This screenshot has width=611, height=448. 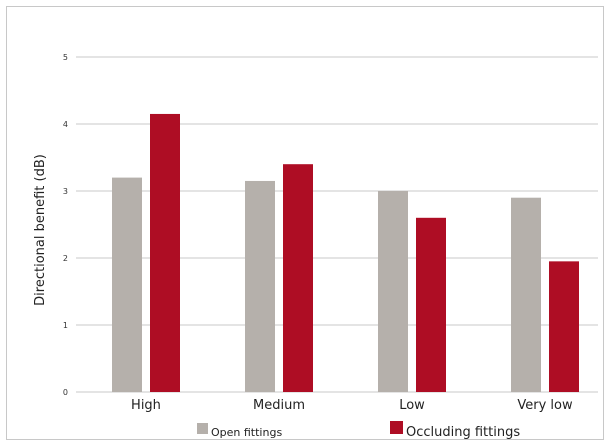 I want to click on x-tick-label: High, so click(x=146, y=405).